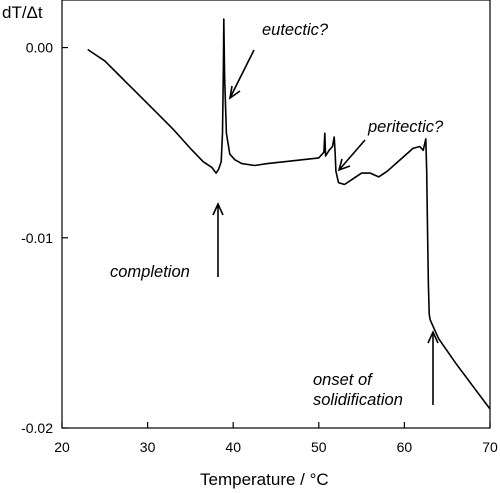  Describe the element at coordinates (352, 155) in the screenshot. I see `arrow-peritectic` at that location.